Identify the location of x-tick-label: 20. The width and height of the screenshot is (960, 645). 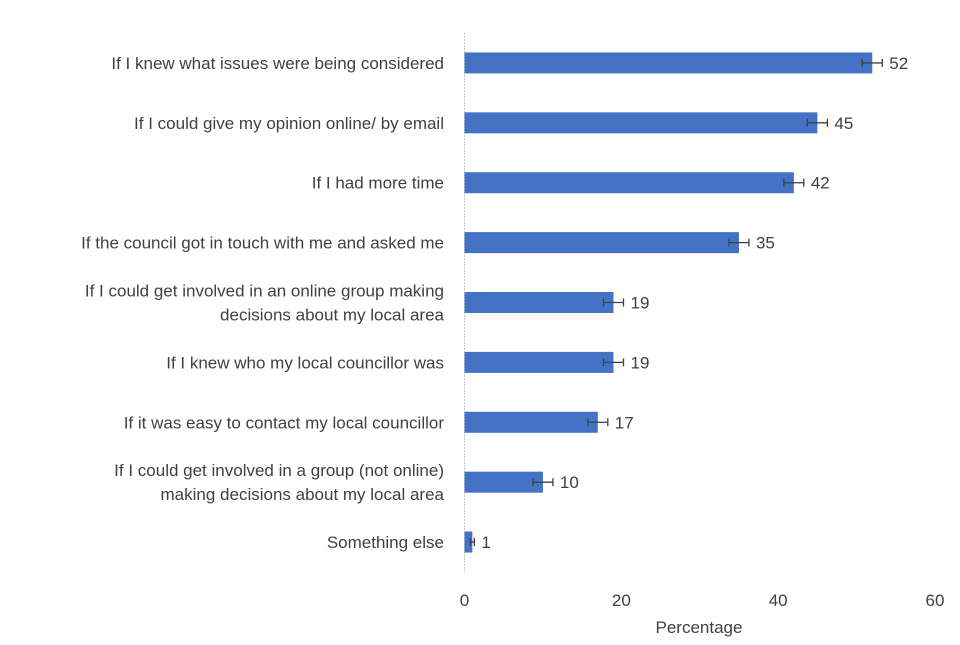
(621, 600).